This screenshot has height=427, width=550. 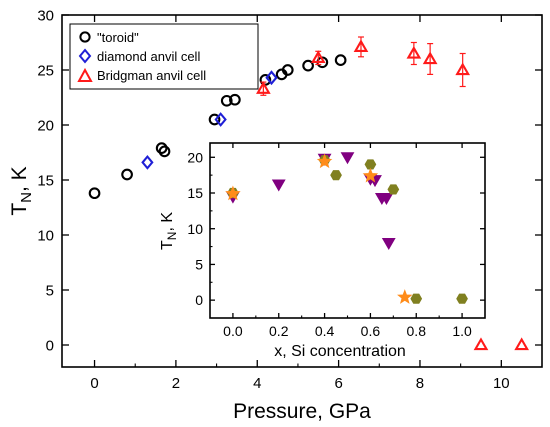 What do you see at coordinates (45, 70) in the screenshot?
I see `y-tick-label: 25` at bounding box center [45, 70].